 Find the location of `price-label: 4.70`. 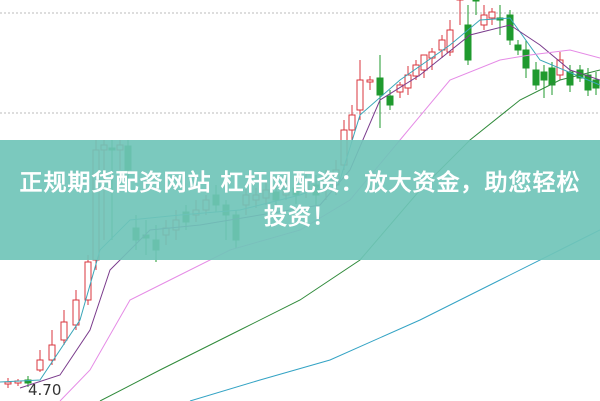

price-label: 4.70 is located at coordinates (45, 390).